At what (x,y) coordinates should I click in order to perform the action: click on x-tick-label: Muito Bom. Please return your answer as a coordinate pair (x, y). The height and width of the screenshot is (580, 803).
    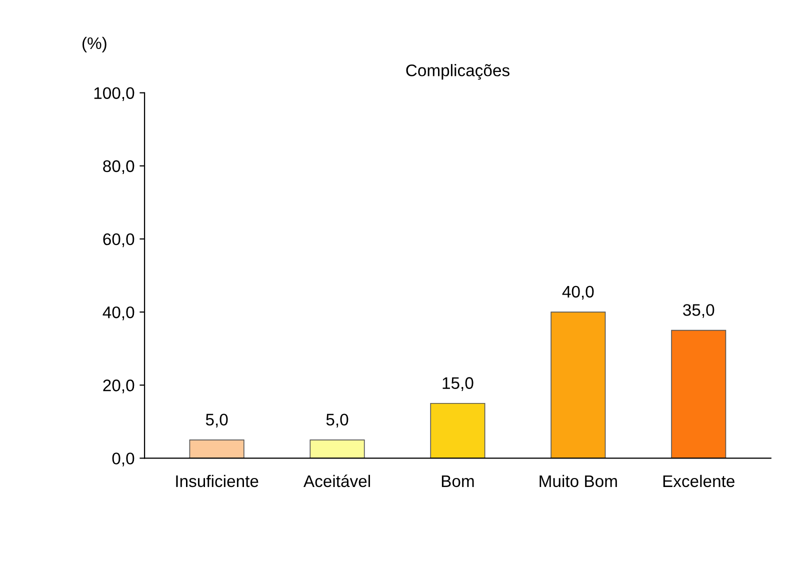
    Looking at the image, I should click on (578, 481).